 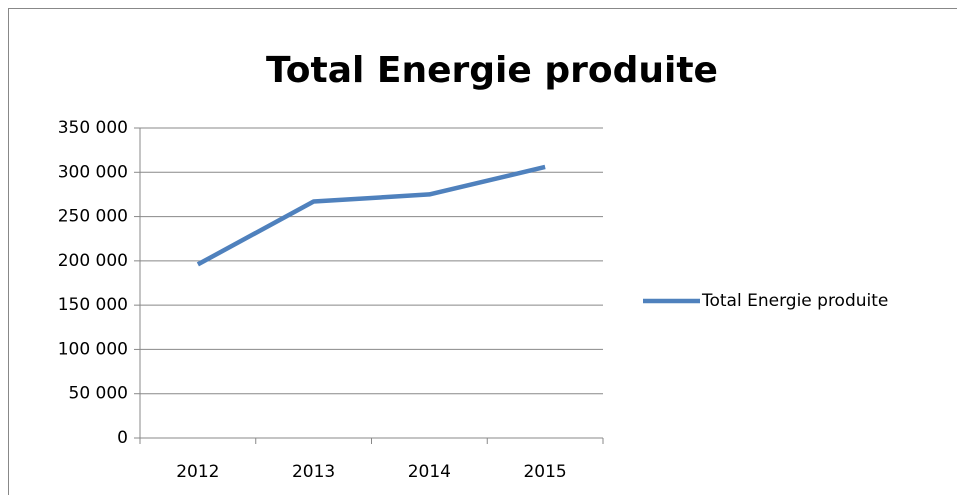 What do you see at coordinates (93, 172) in the screenshot?
I see `y-tick-label: 300 000` at bounding box center [93, 172].